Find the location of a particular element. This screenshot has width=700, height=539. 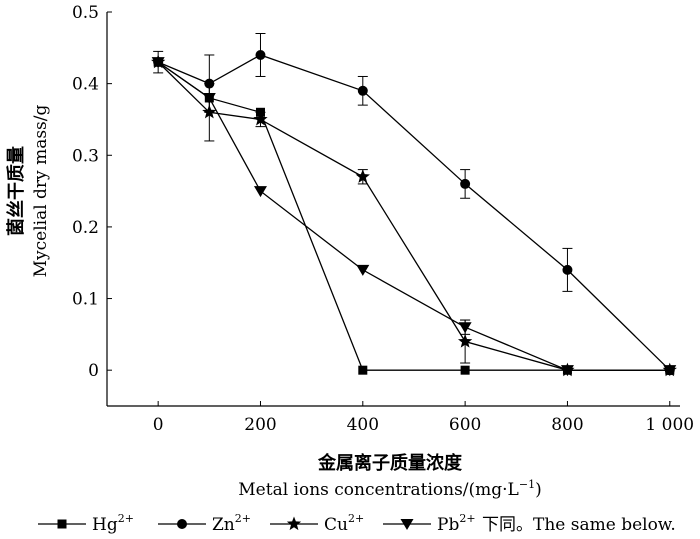

x-tick-label: 0 is located at coordinates (158, 425).